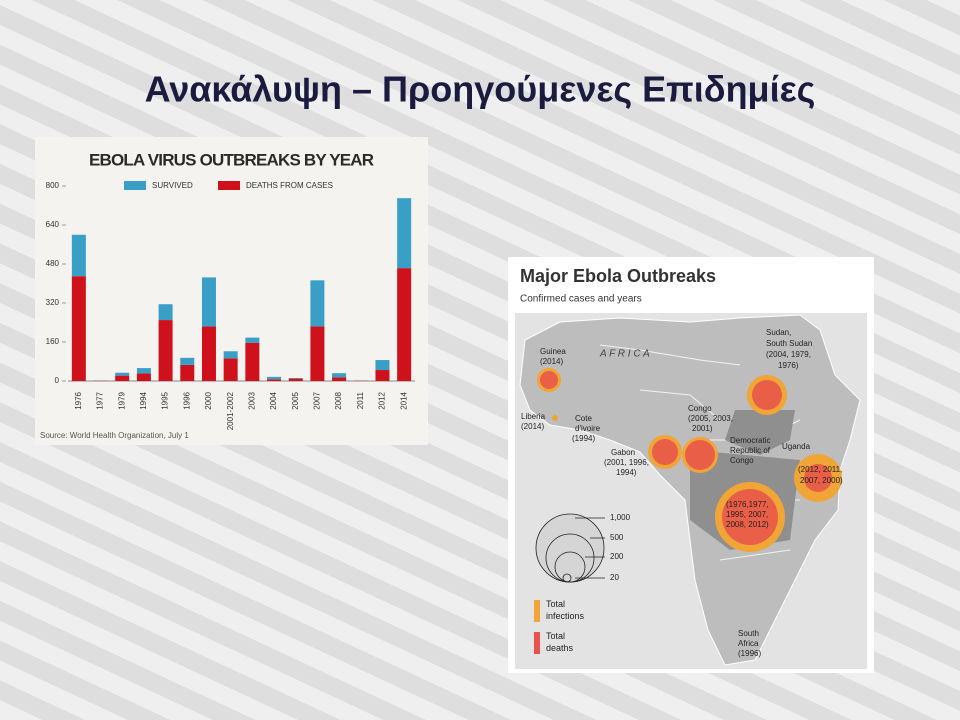 This screenshot has height=720, width=960. I want to click on legend-label: Total infections, so click(565, 610).